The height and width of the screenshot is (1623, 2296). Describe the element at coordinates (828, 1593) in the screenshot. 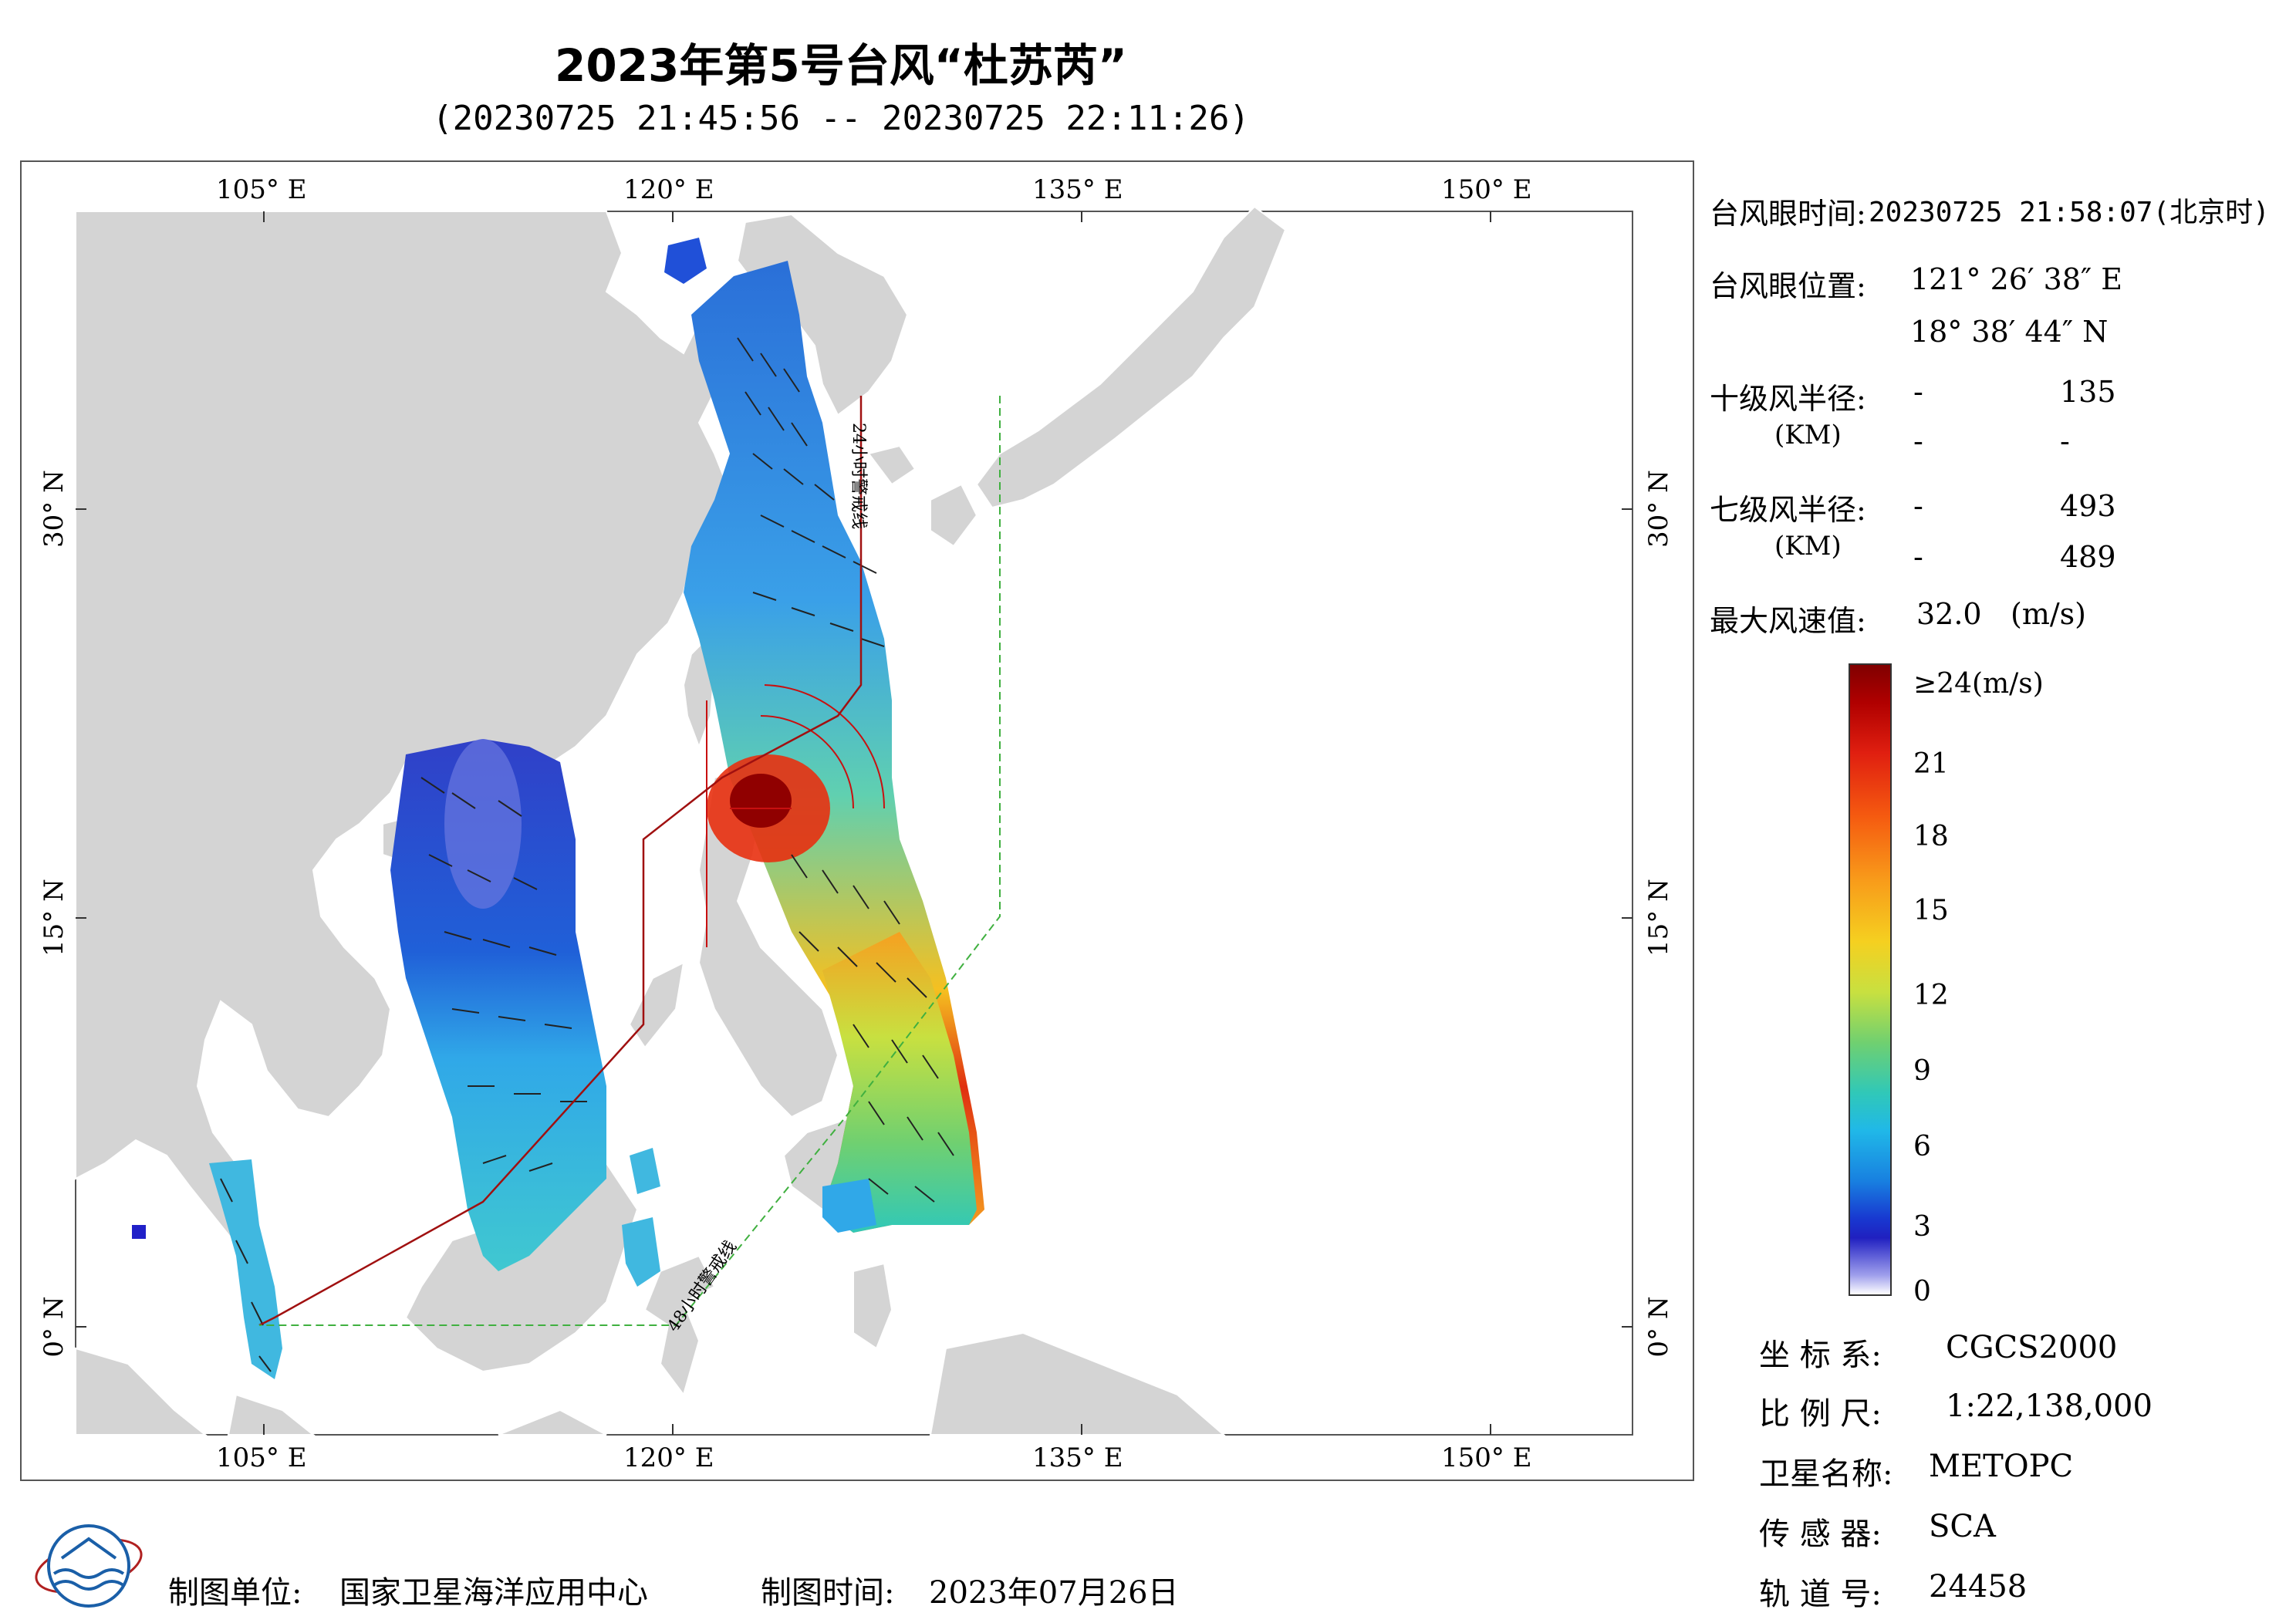

I see `footer-time-label: 制图时间:` at that location.